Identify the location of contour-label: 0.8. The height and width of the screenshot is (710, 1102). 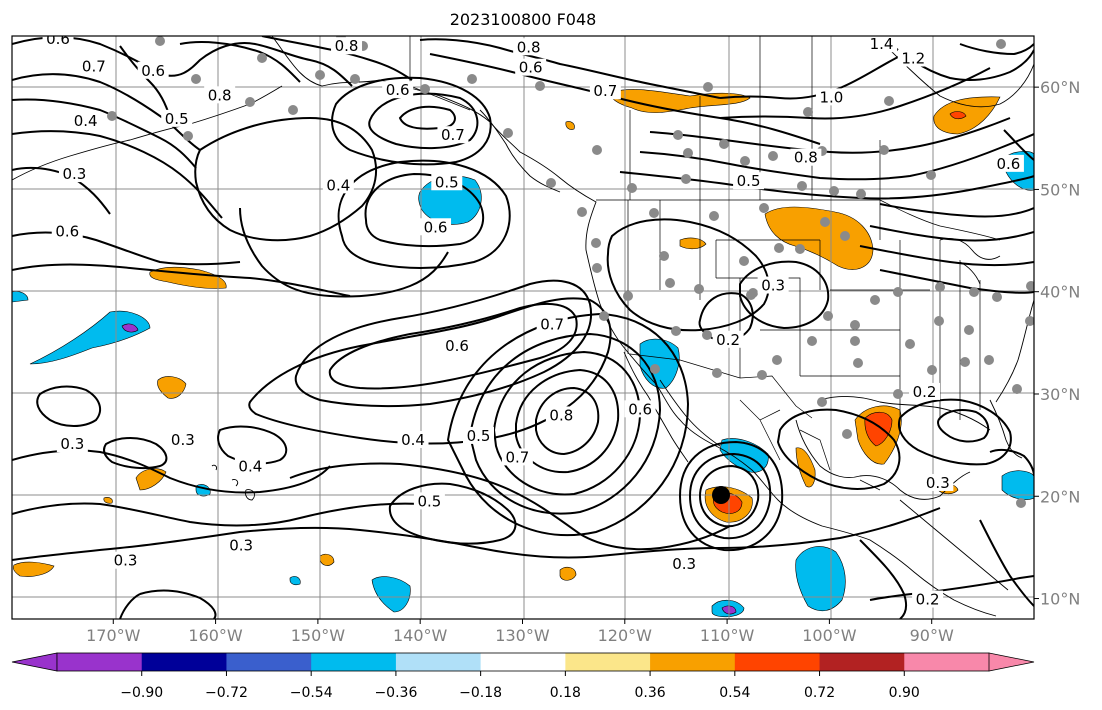
(529, 47).